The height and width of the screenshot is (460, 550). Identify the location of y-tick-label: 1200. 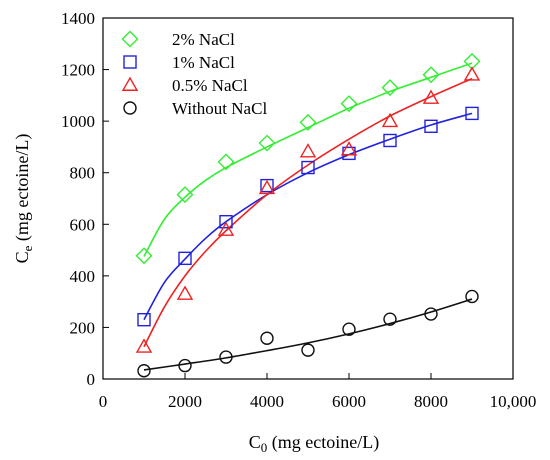
(78, 70).